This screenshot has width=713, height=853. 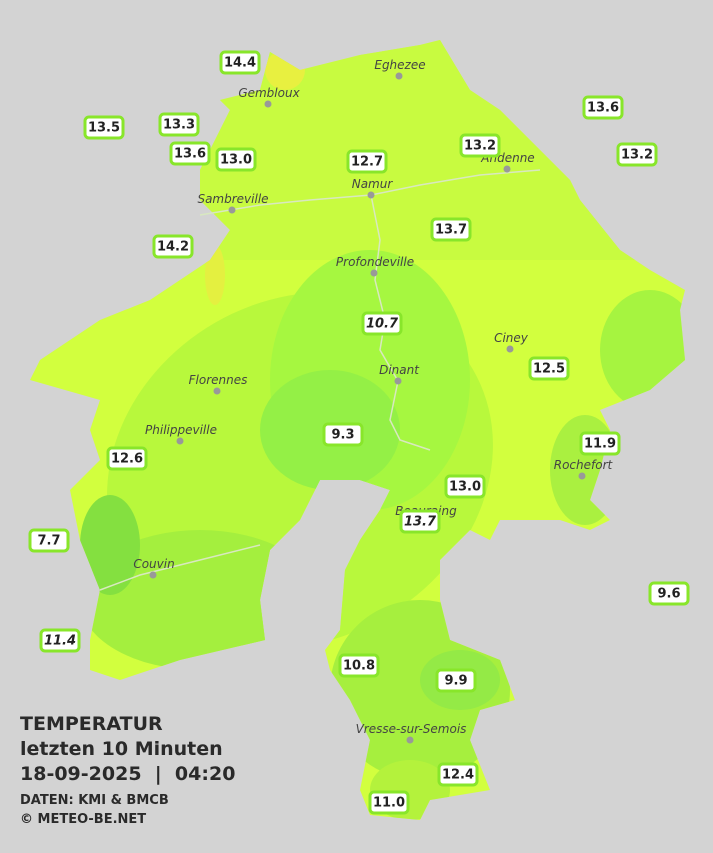 I want to click on station: 13.3, so click(x=179, y=124).